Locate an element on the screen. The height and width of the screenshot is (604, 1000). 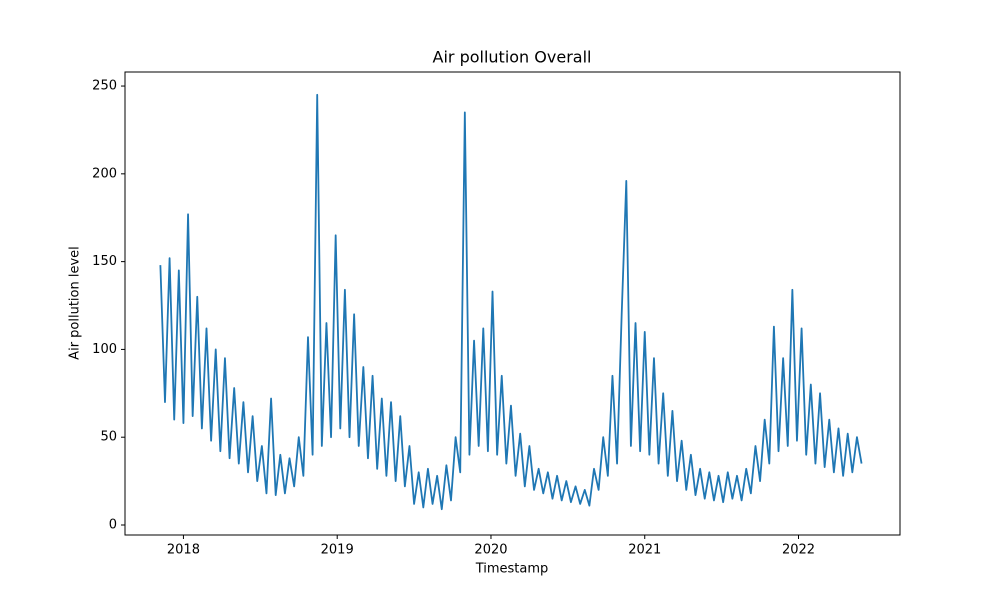
x-tick-label: 2021 is located at coordinates (644, 550).